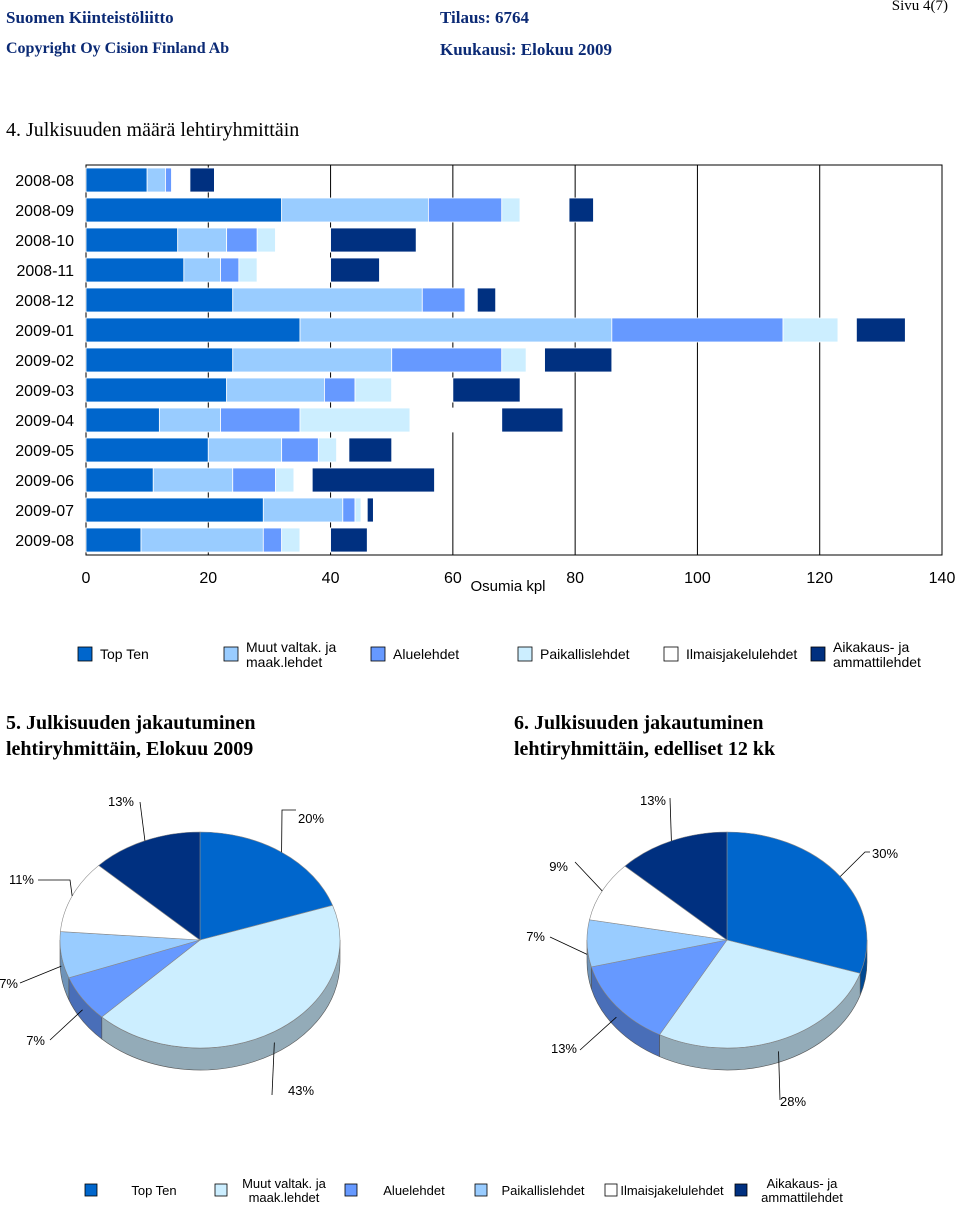  What do you see at coordinates (44, 181) in the screenshot?
I see `y-tick-label: 2008-08` at bounding box center [44, 181].